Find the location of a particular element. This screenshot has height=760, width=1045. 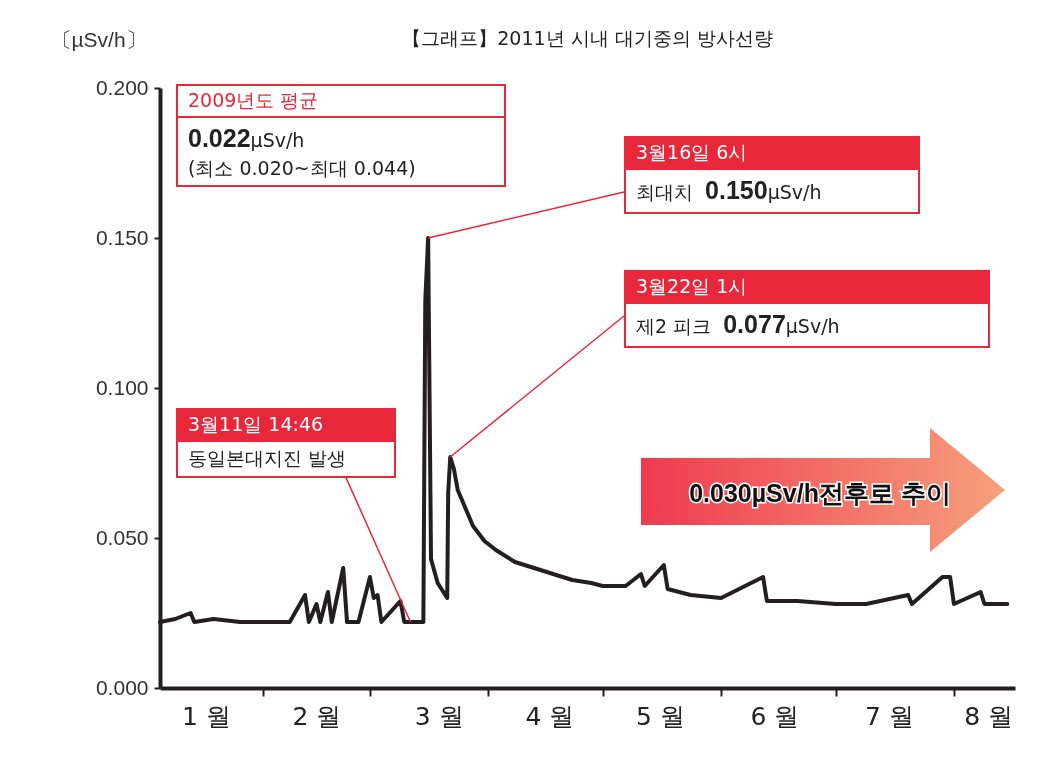

y-tick-label: 0.200 is located at coordinates (122, 87).